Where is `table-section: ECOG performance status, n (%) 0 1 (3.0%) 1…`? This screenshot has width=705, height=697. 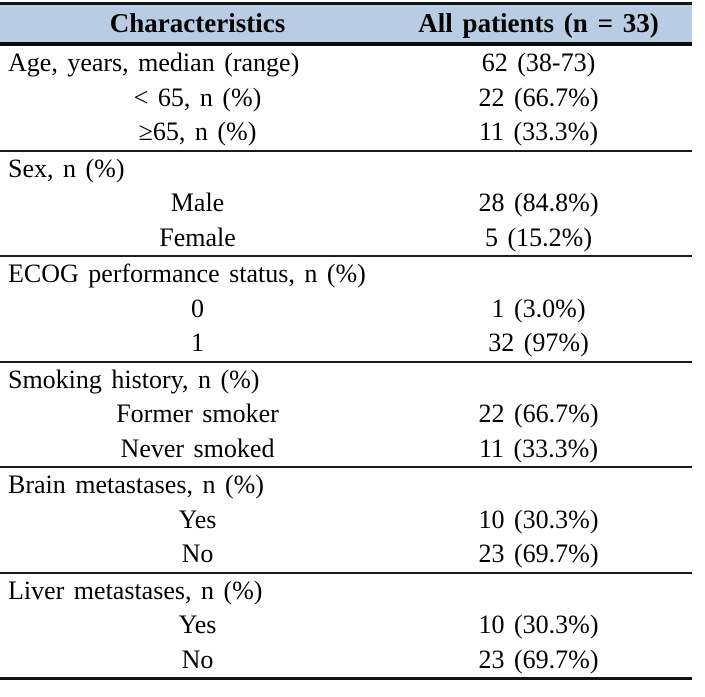 table-section: ECOG performance status, n (%) 0 1 (3.0%) 1… is located at coordinates (346, 310).